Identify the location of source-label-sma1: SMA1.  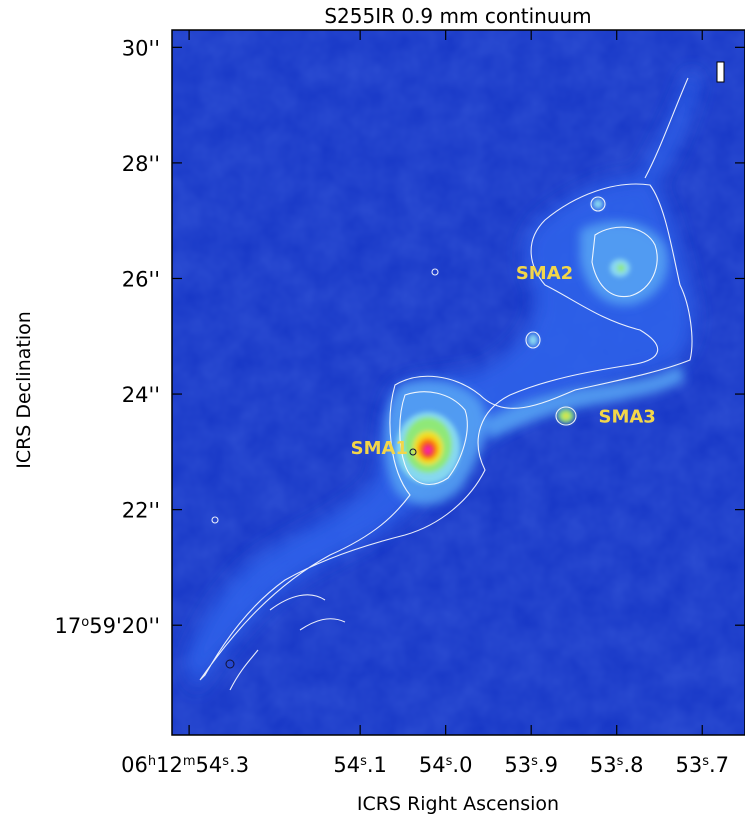
(379, 448).